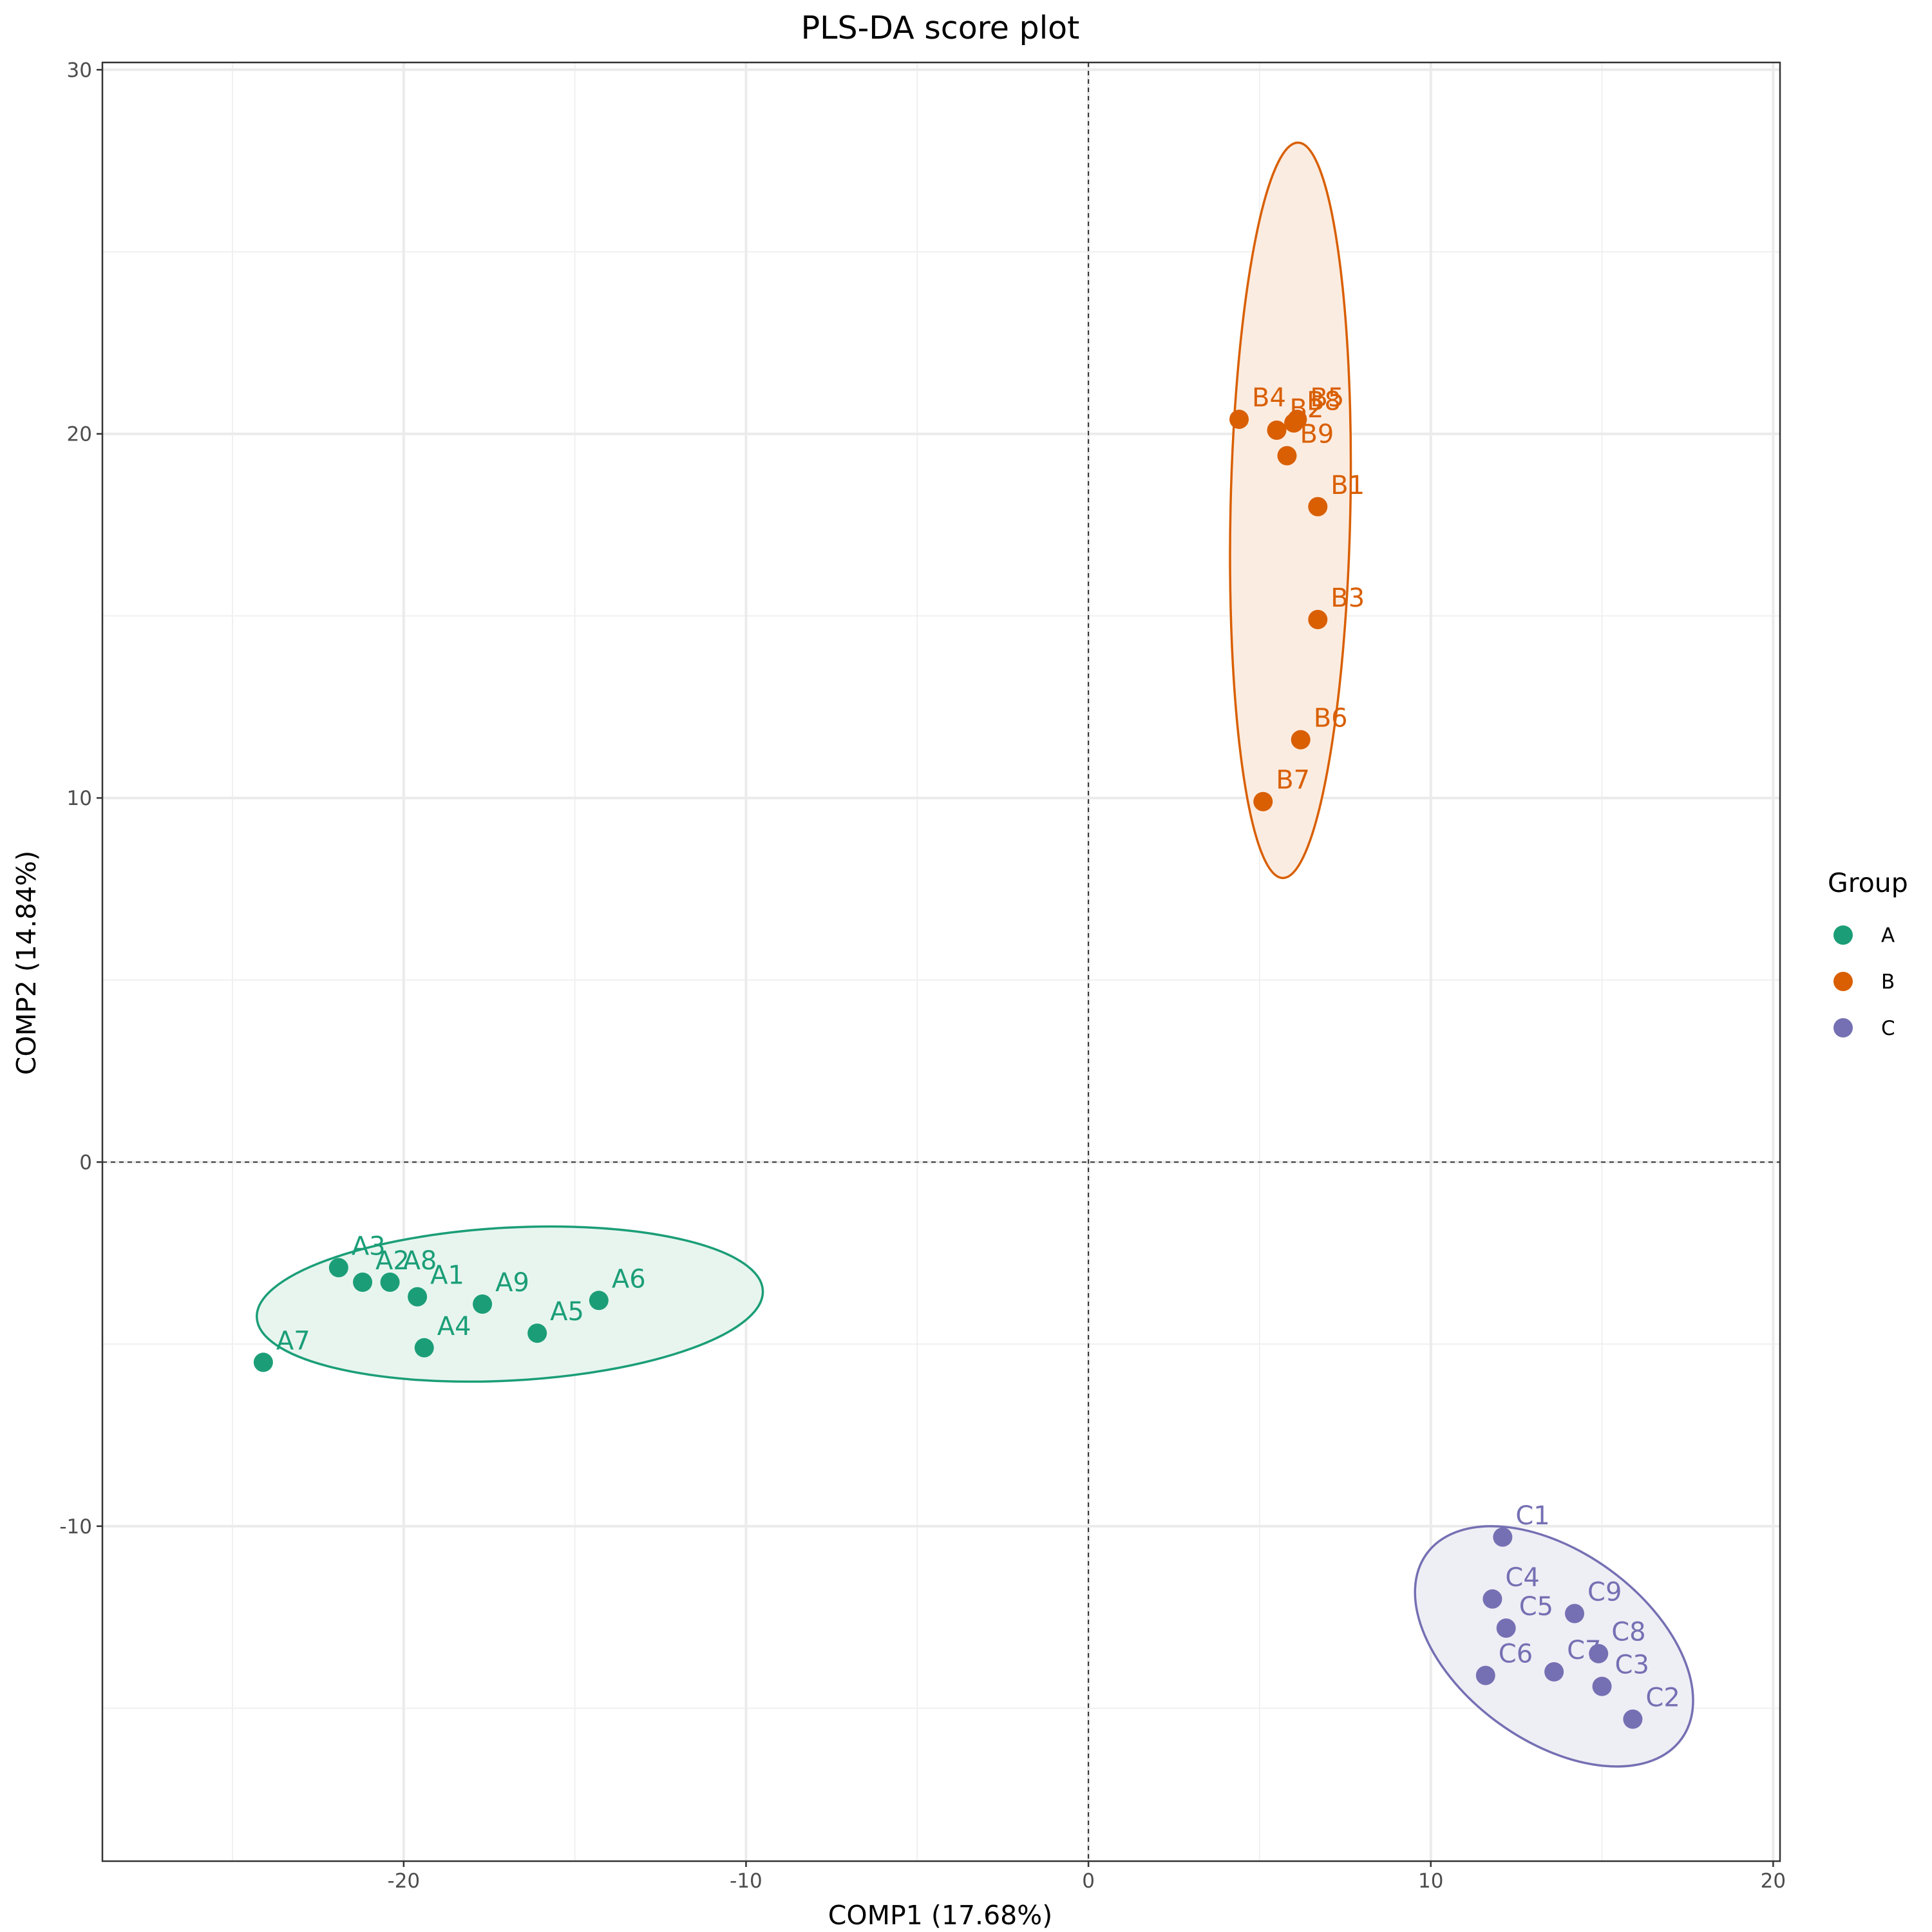  Describe the element at coordinates (404, 1882) in the screenshot. I see `x-tick-label: -20` at that location.